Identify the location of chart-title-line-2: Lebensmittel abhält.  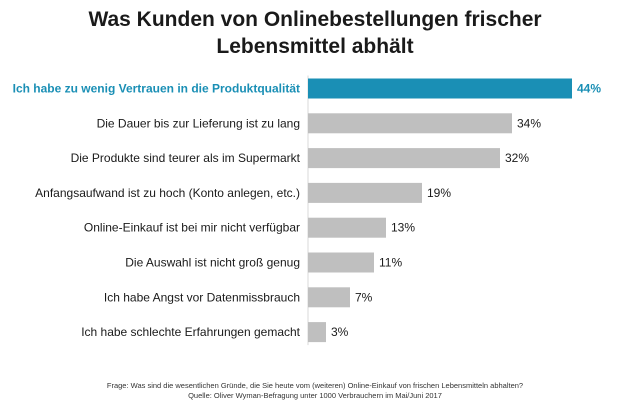
(315, 46).